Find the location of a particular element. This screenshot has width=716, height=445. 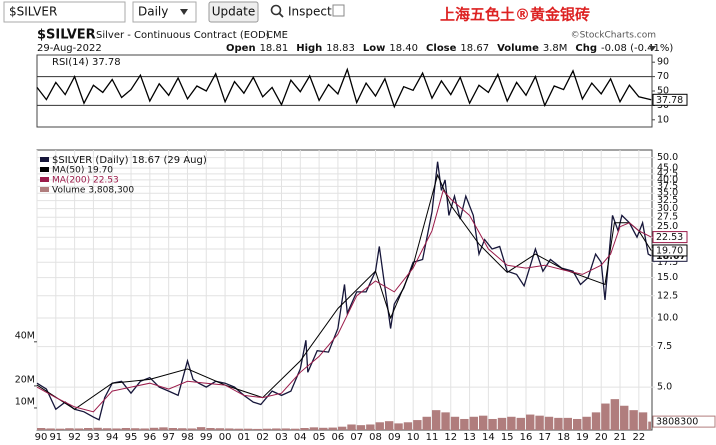

quote-label: Open is located at coordinates (241, 48).